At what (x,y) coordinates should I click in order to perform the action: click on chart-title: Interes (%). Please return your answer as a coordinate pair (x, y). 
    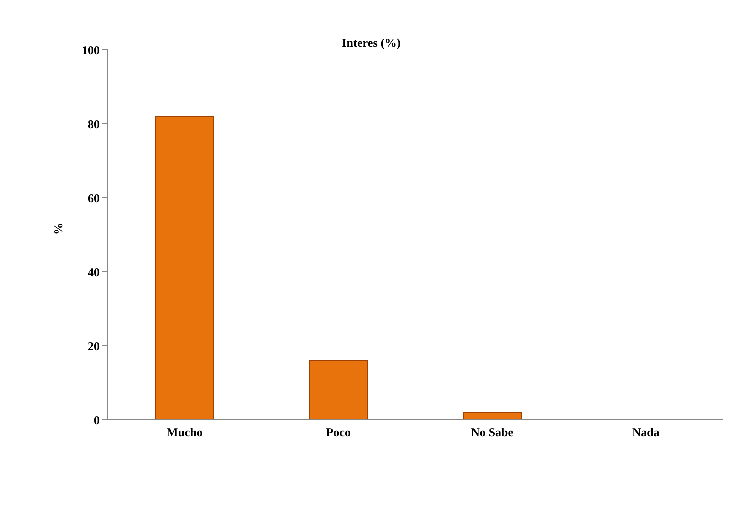
    Looking at the image, I should click on (371, 43).